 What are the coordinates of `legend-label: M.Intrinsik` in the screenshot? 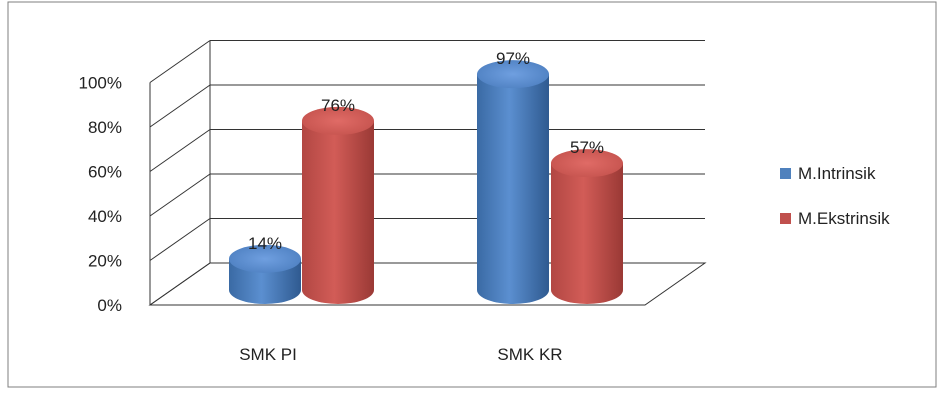 It's located at (837, 173).